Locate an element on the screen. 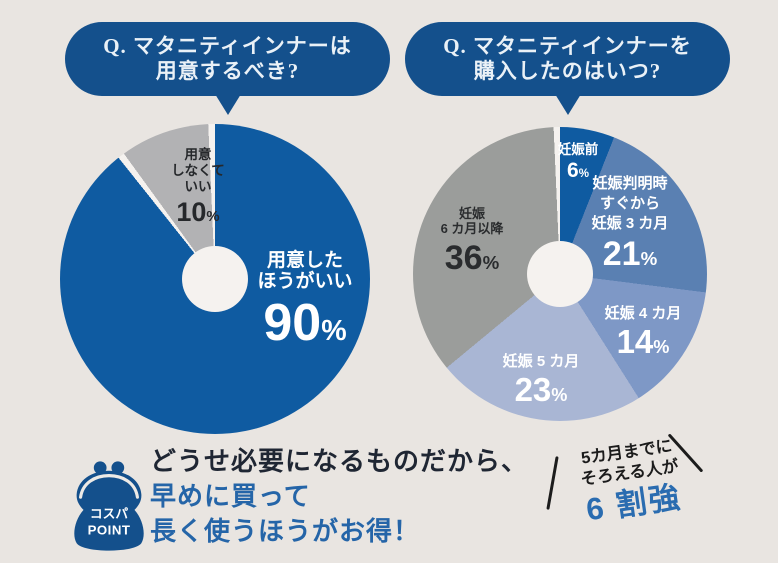 Image resolution: width=778 pixels, height=563 pixels. slice-label-should-prepare: 用意した ほうがいい 90% is located at coordinates (305, 304).